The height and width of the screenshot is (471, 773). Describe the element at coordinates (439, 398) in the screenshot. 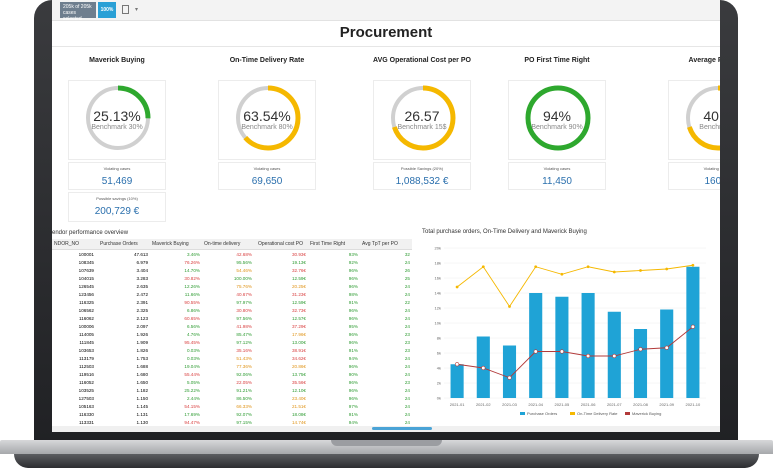

I see `y-tick-label: 0k` at that location.